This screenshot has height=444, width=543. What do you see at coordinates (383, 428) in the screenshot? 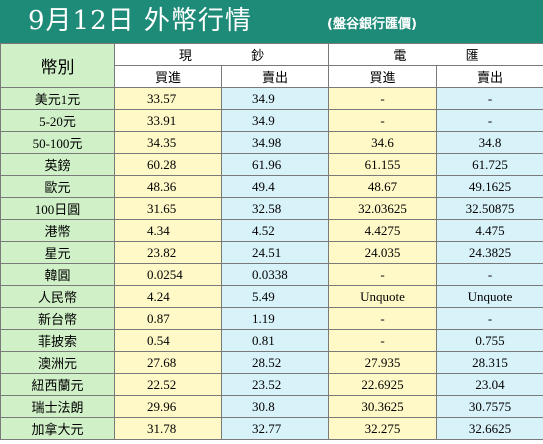
I see `wire-buy-cell: 32.275` at bounding box center [383, 428].